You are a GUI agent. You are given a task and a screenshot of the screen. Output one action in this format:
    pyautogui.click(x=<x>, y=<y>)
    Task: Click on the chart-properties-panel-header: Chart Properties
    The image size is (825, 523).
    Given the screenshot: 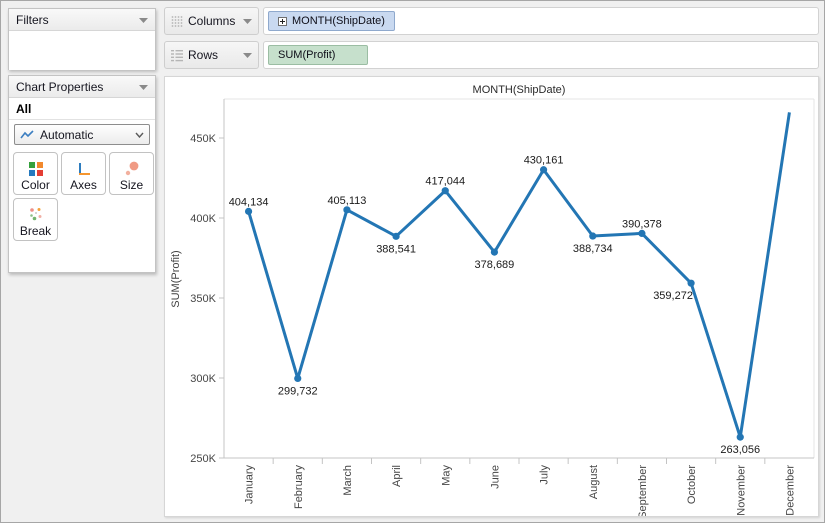 What is the action you would take?
    pyautogui.click(x=82, y=87)
    